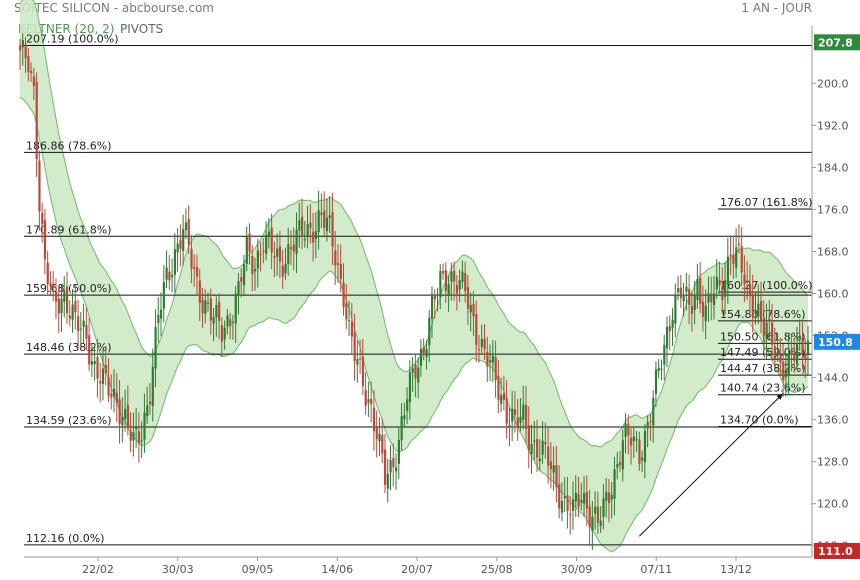 This screenshot has height=580, width=860. Describe the element at coordinates (780, 396) in the screenshot. I see `trend-arrow-head` at that location.